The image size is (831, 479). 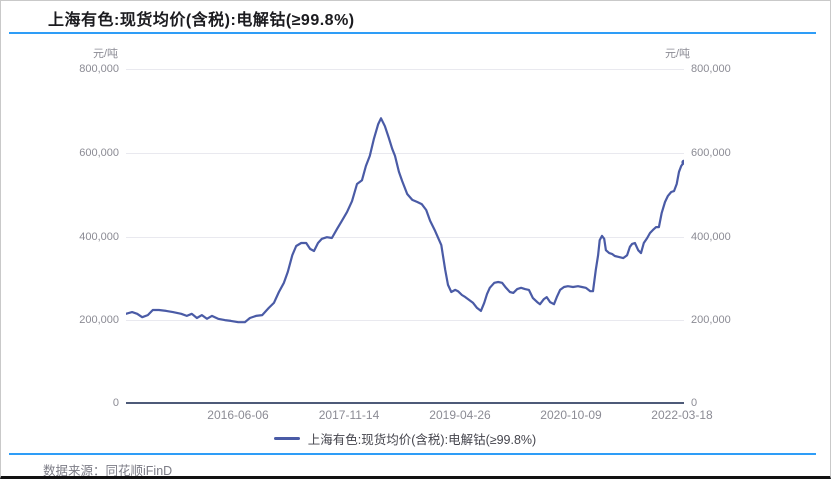 I want to click on y-axis-unit-left: 元/吨, so click(x=106, y=54).